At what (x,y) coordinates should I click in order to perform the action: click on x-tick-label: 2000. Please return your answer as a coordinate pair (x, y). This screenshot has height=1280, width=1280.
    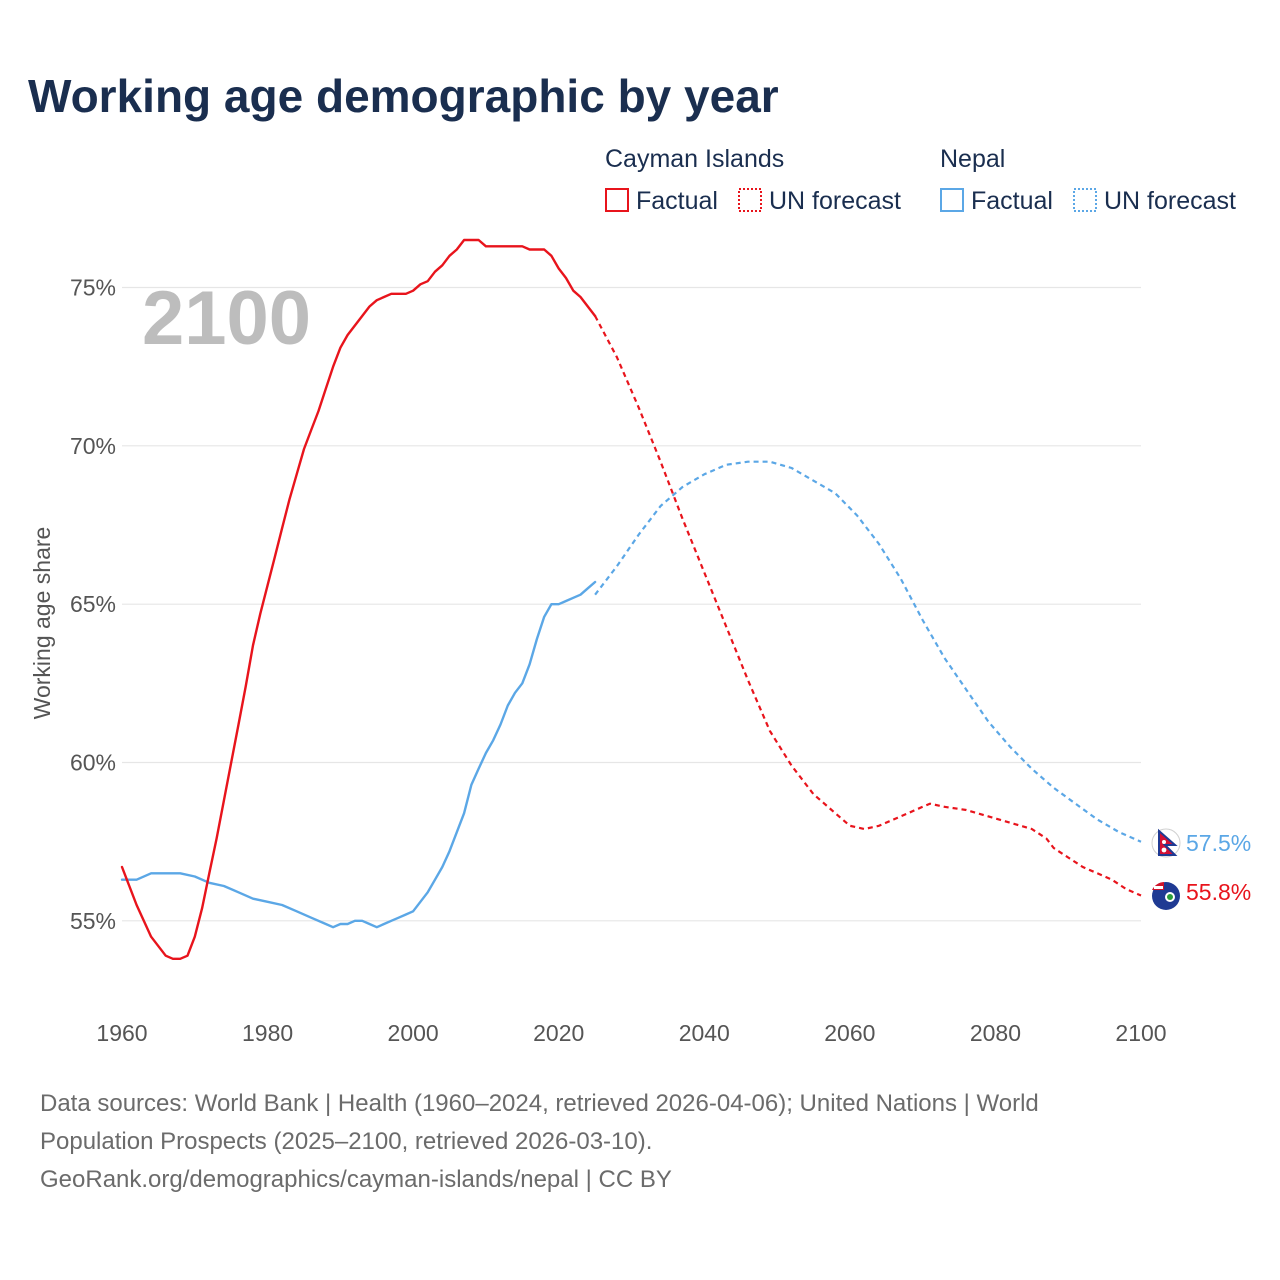
    Looking at the image, I should click on (413, 1033).